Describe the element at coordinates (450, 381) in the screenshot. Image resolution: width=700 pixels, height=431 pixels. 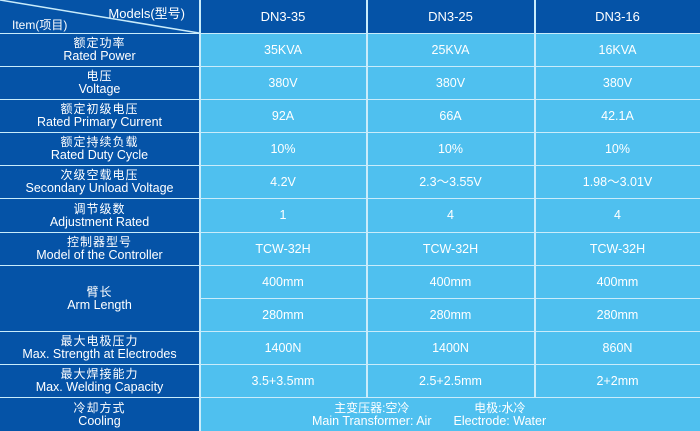
I see `value-cell: 2.5+2.5mm` at that location.